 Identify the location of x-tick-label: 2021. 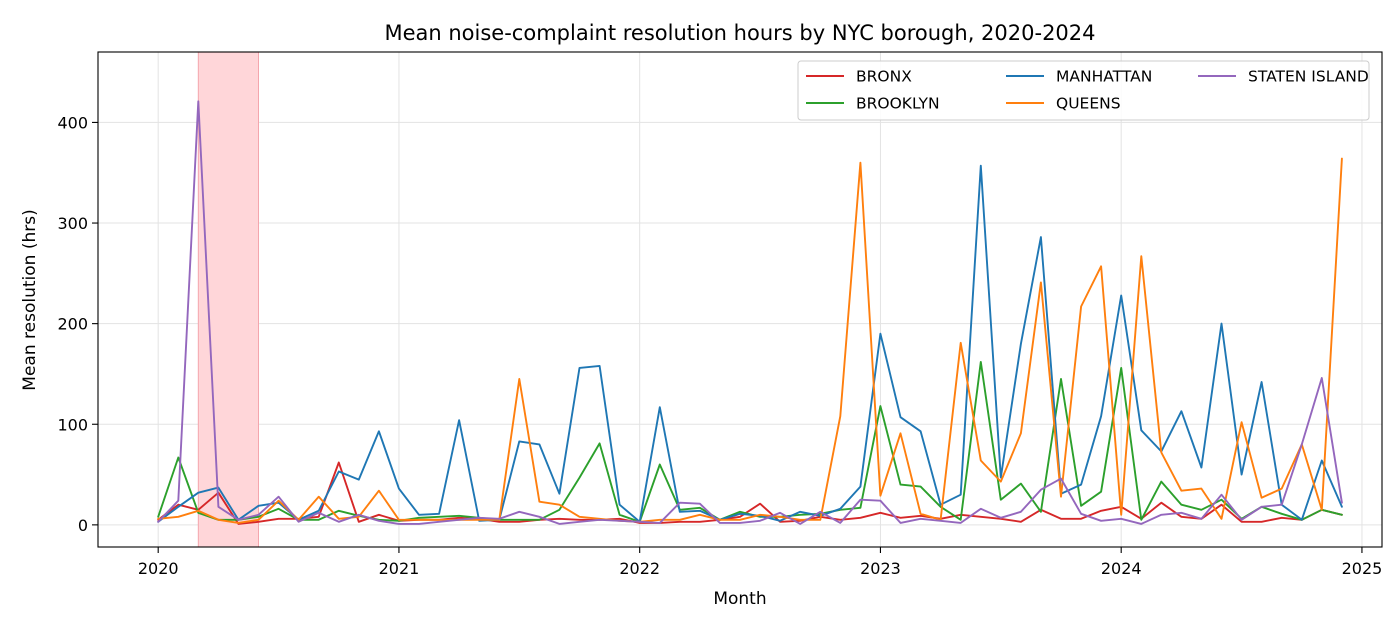
(399, 568).